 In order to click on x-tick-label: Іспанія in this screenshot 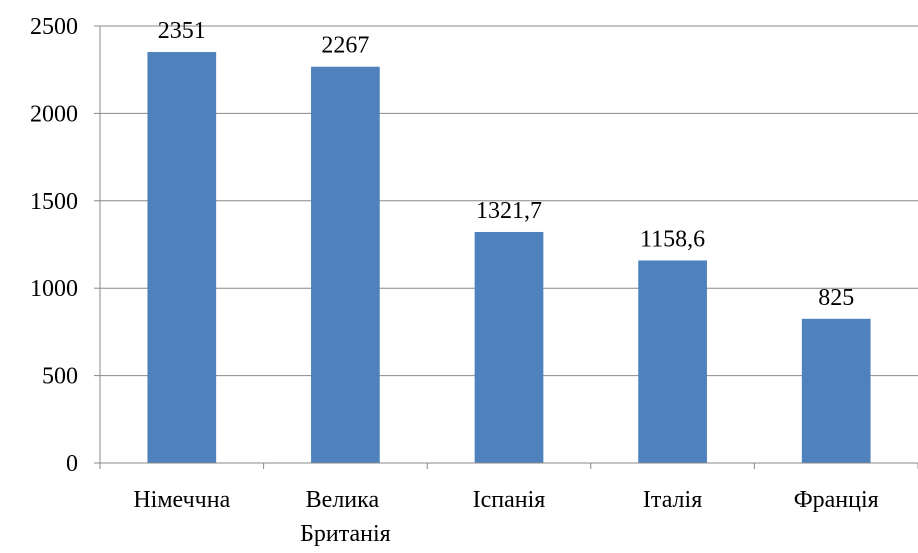, I will do `click(509, 500)`.